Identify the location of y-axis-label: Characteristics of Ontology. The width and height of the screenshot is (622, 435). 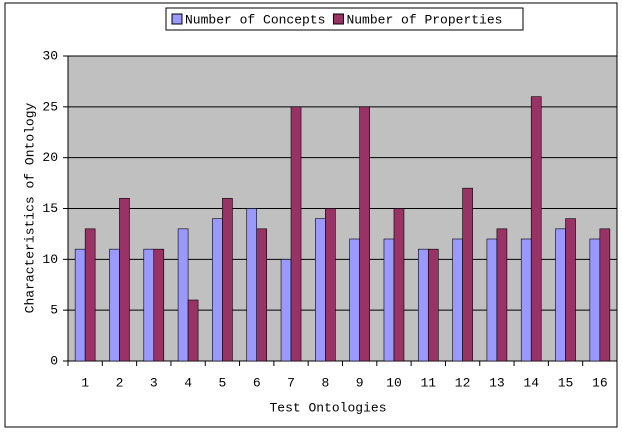
(29, 207).